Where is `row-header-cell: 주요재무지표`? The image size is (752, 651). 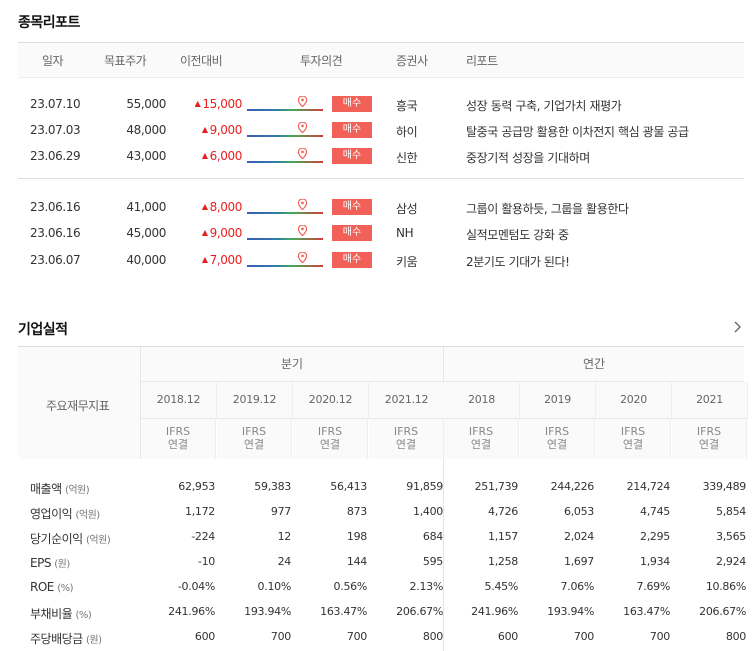 row-header-cell: 주요재무지표 is located at coordinates (79, 403).